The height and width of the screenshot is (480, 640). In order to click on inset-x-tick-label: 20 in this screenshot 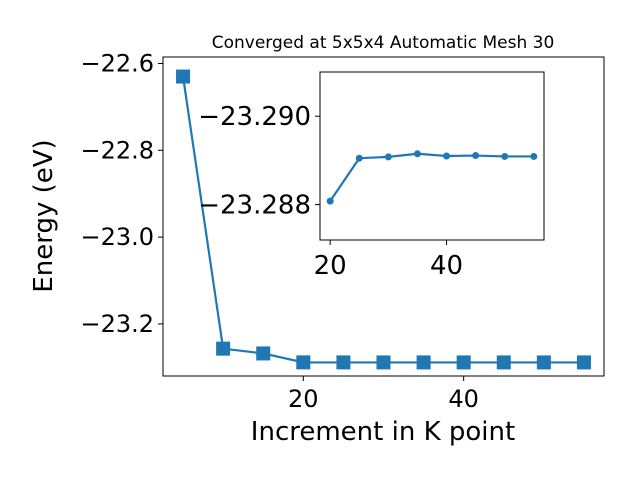, I will do `click(330, 266)`.